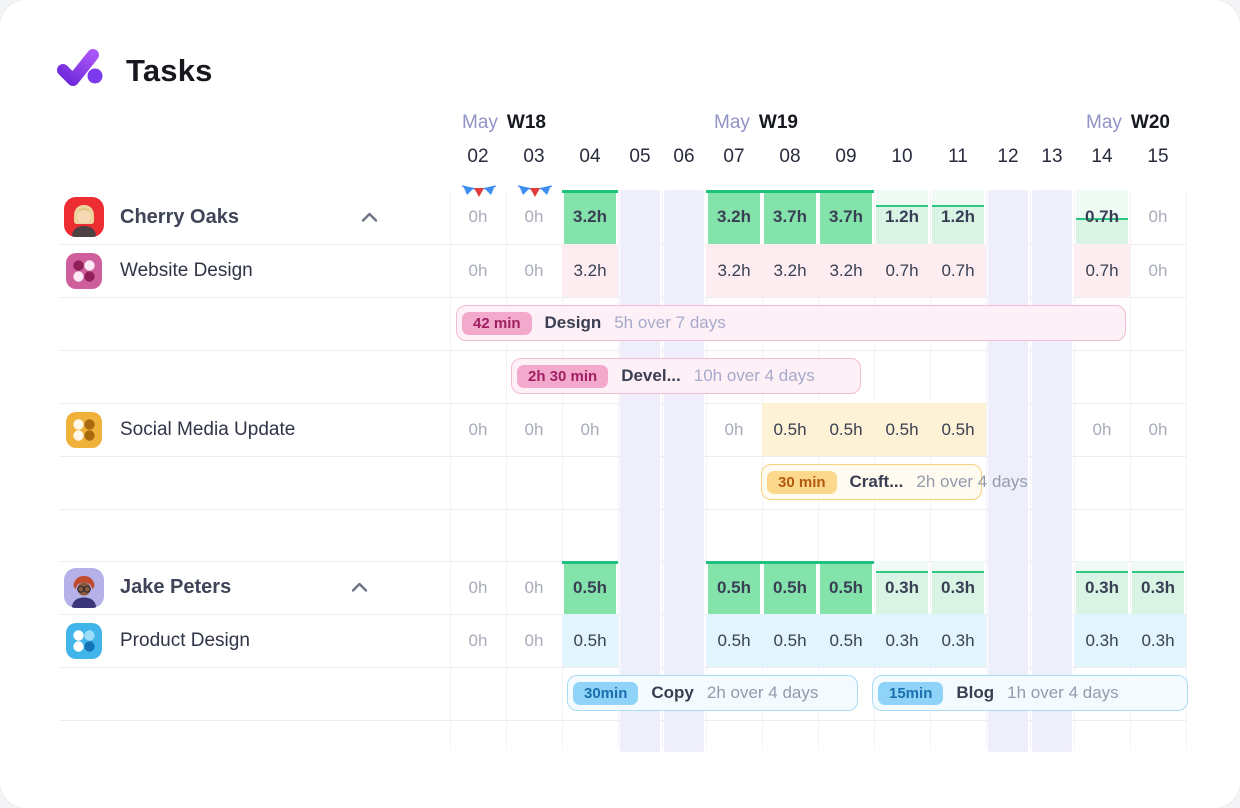 This screenshot has height=808, width=1240. I want to click on week-header-w18: May W18, so click(504, 123).